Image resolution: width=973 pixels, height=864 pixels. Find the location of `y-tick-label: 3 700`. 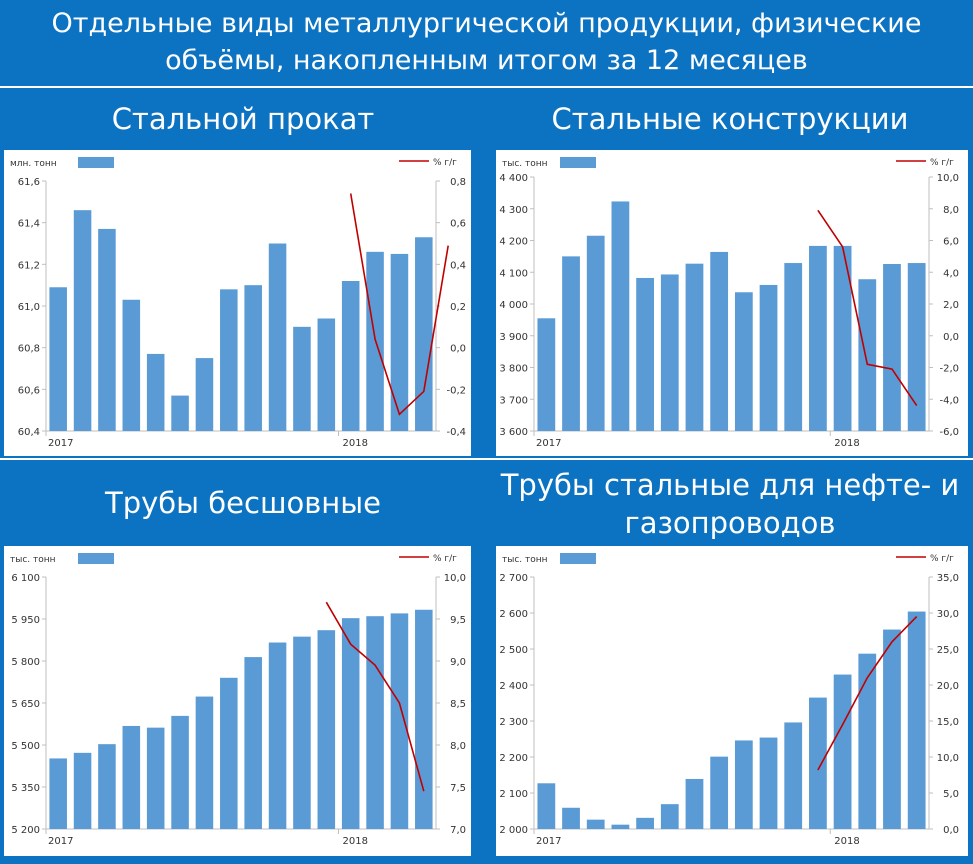

y-tick-label: 3 700 is located at coordinates (513, 400).